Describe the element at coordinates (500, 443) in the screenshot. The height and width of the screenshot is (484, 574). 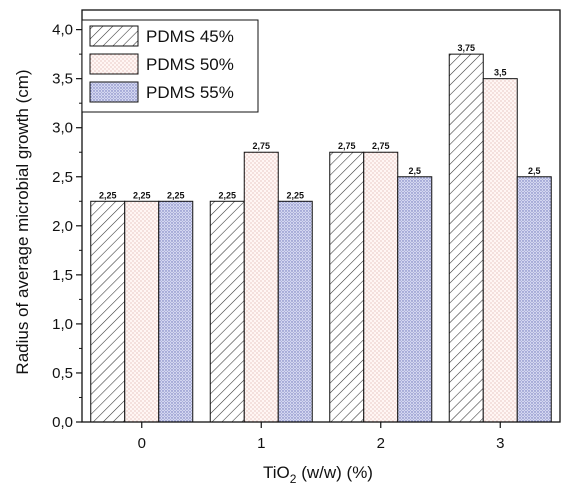
I see `x-tick-label: 3` at that location.